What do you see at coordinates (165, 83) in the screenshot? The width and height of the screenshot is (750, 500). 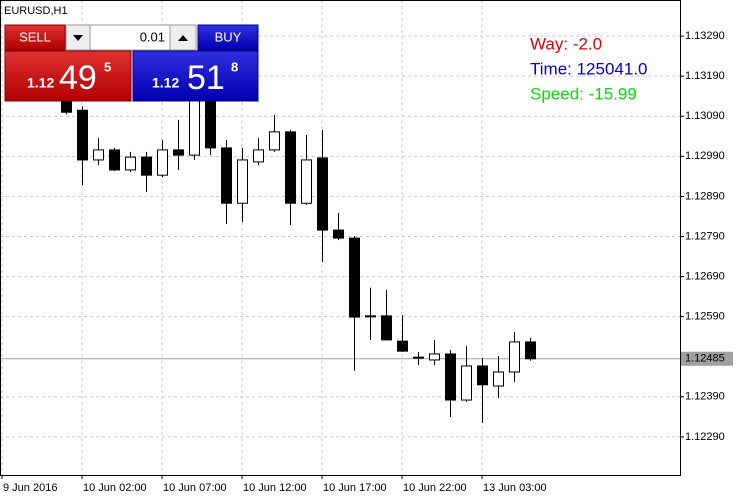 I see `ask-big: 1.12` at bounding box center [165, 83].